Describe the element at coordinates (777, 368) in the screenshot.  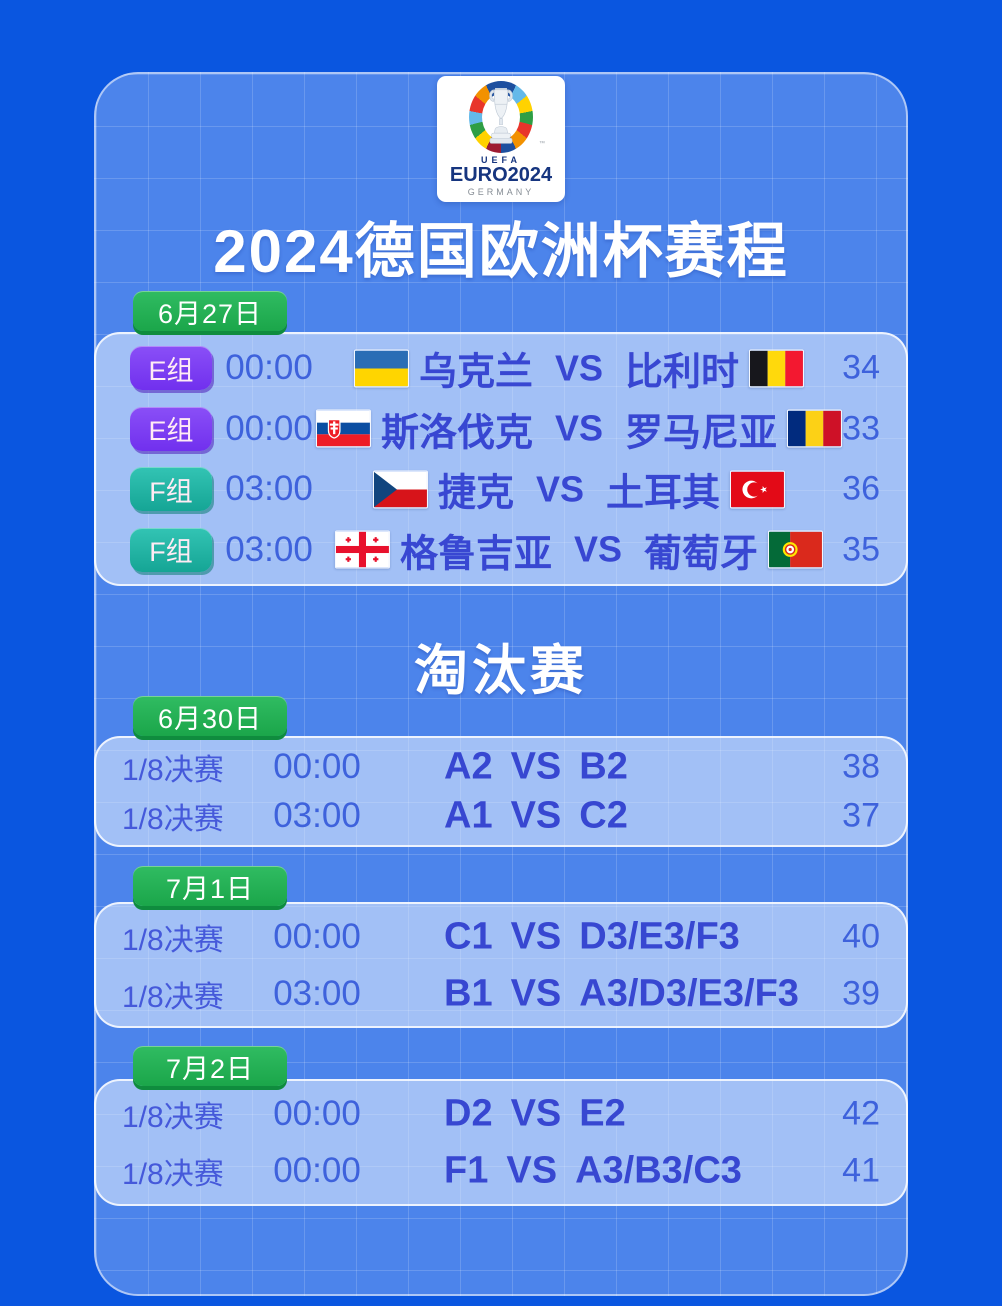
I see `belgium-flag-icon` at that location.